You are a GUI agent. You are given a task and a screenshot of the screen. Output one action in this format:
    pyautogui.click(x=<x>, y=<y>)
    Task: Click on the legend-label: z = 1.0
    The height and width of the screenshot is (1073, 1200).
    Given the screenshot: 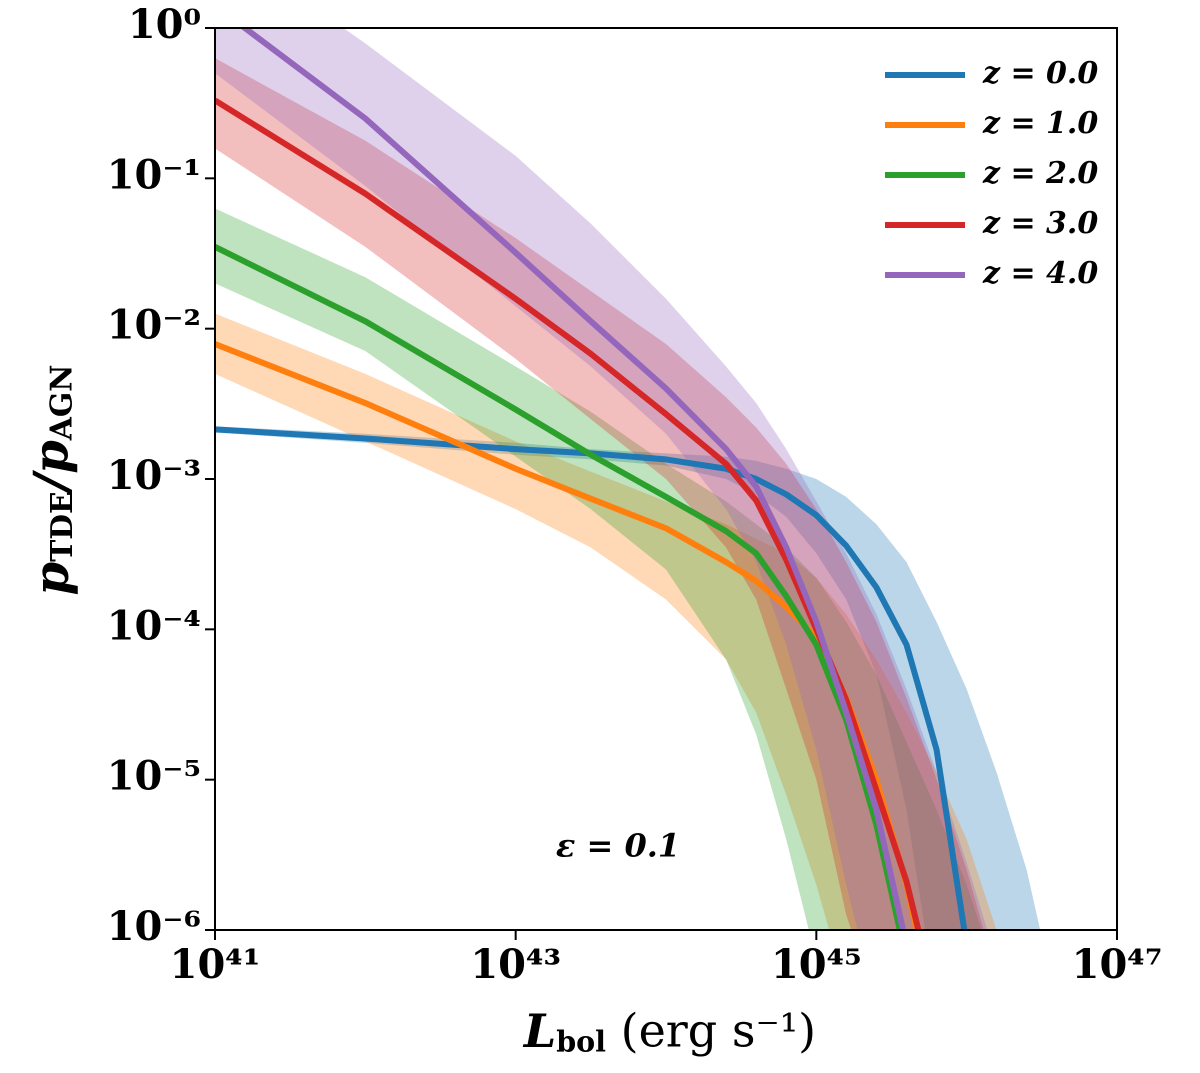 What is the action you would take?
    pyautogui.click(x=1040, y=123)
    